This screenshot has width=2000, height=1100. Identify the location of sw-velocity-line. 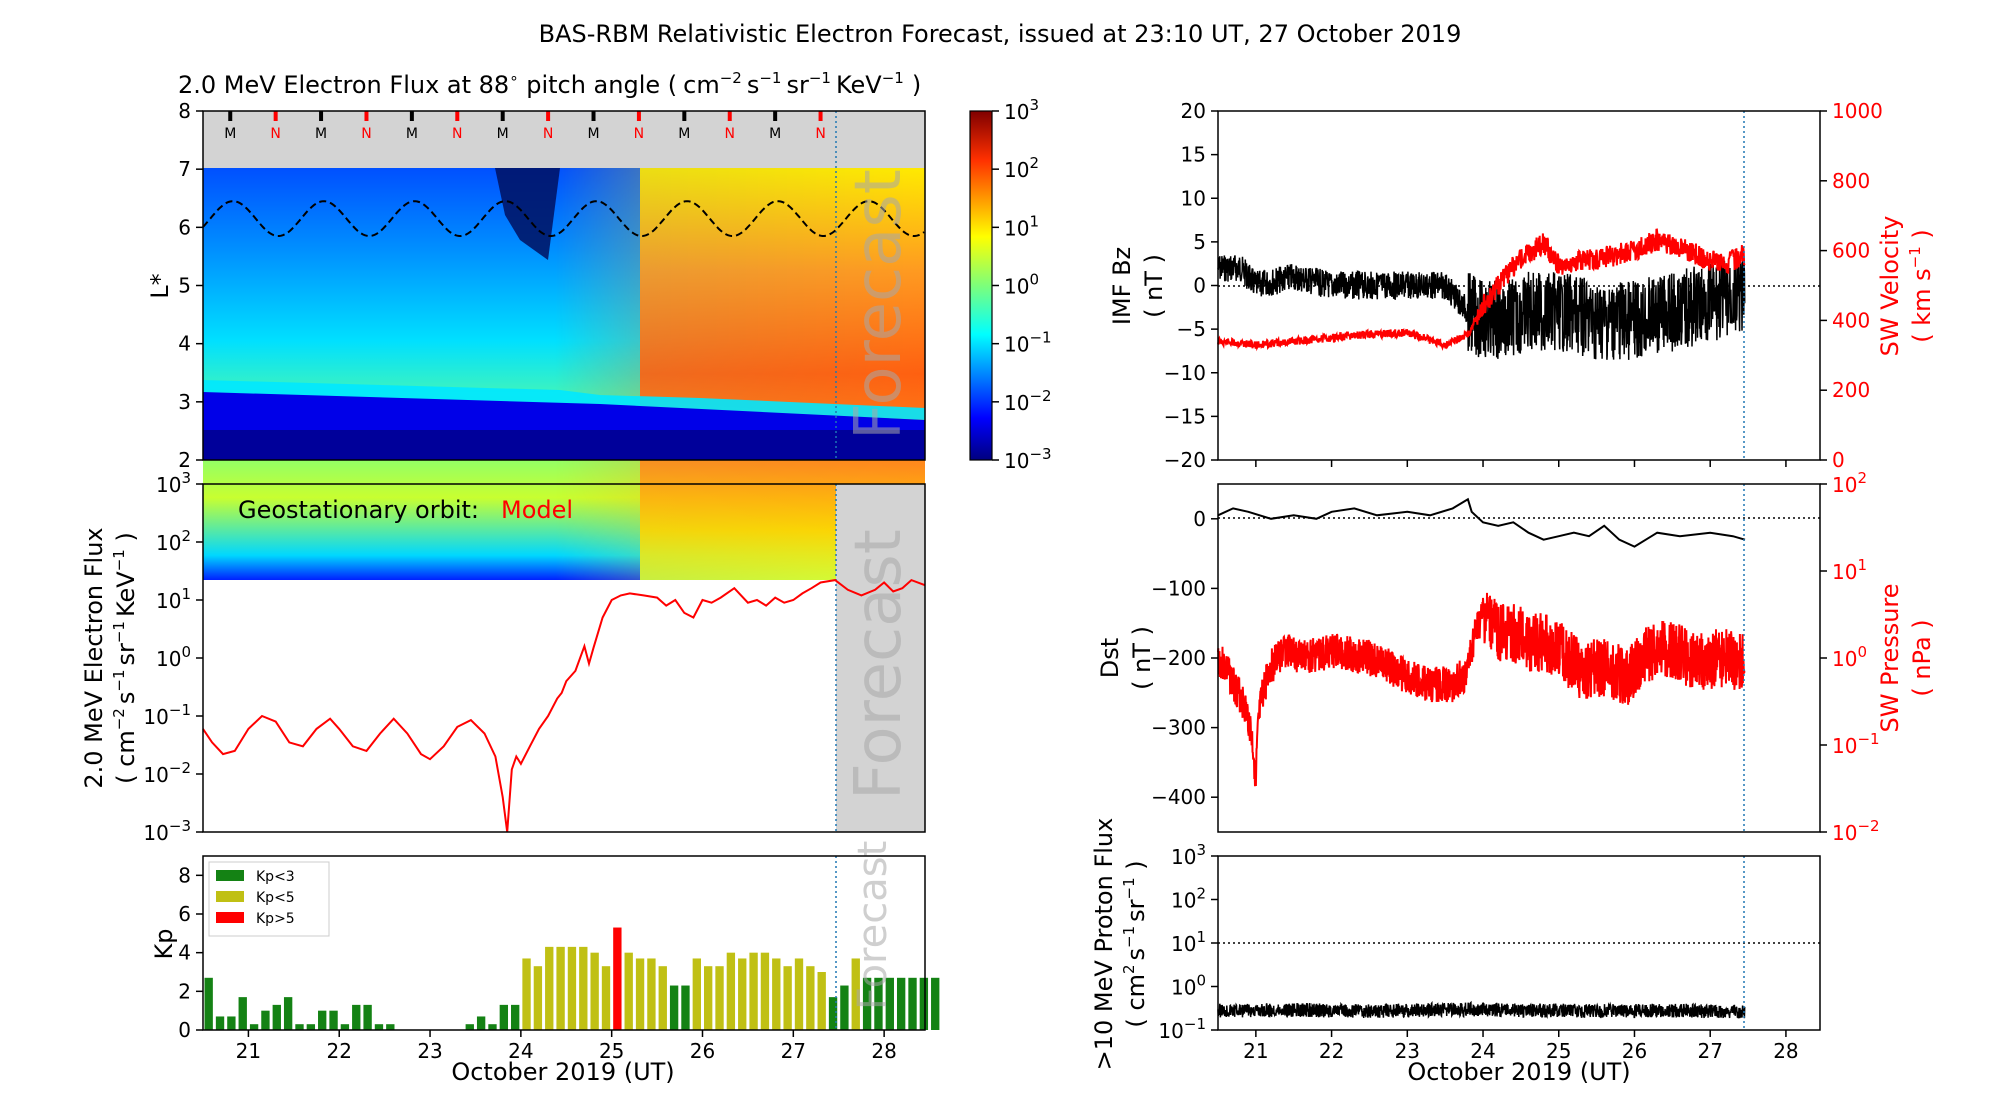
(1481, 290).